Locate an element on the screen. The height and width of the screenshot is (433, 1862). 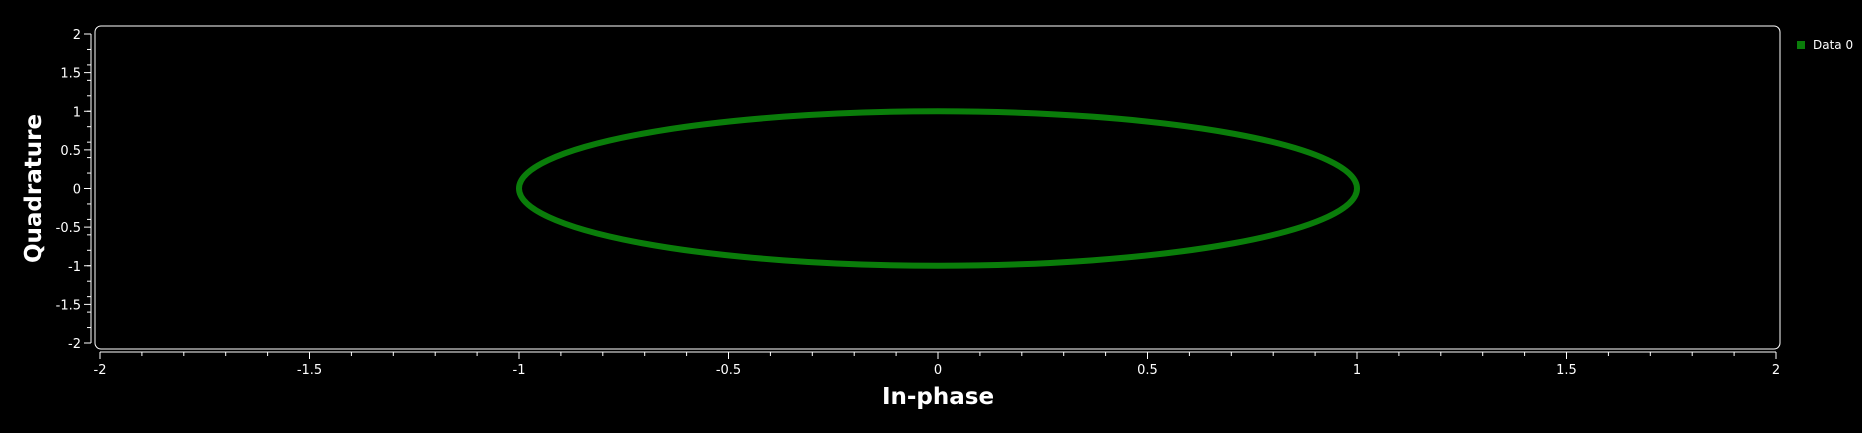
y-tick-label: -2 is located at coordinates (74, 344).